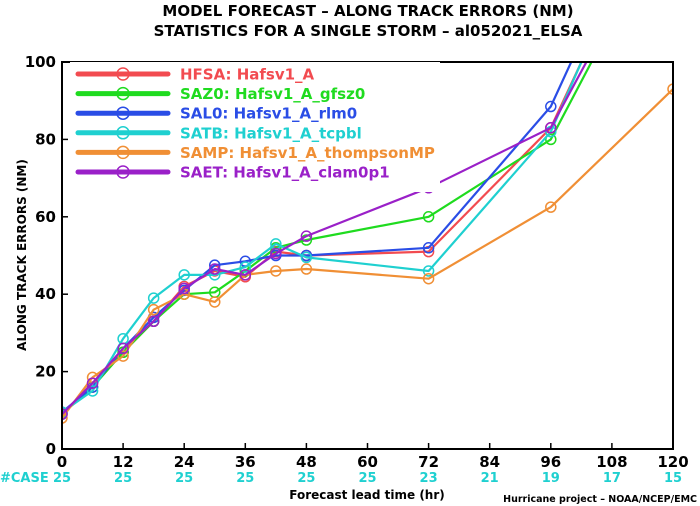 The height and width of the screenshot is (506, 700). I want to click on y-tick-label: 0, so click(51, 449).